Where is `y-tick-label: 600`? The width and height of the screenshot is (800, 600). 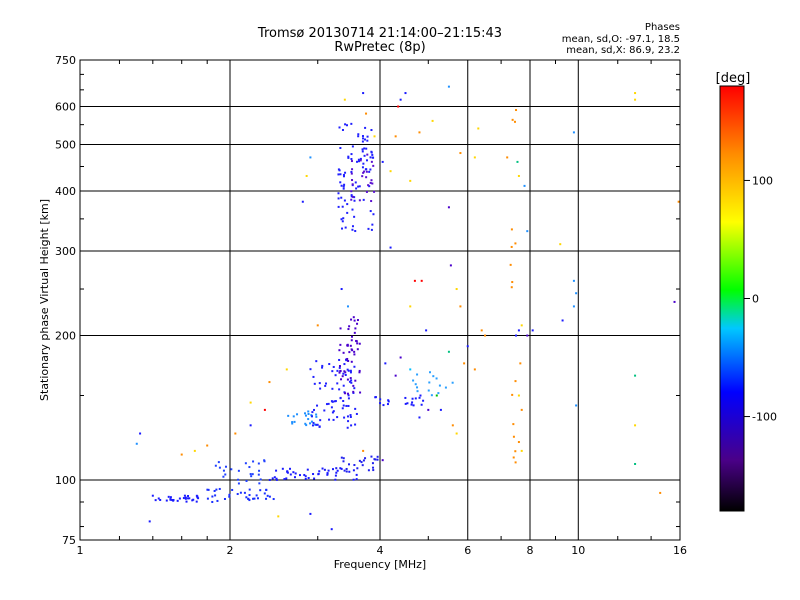
y-tick-label: 600 is located at coordinates (65, 107).